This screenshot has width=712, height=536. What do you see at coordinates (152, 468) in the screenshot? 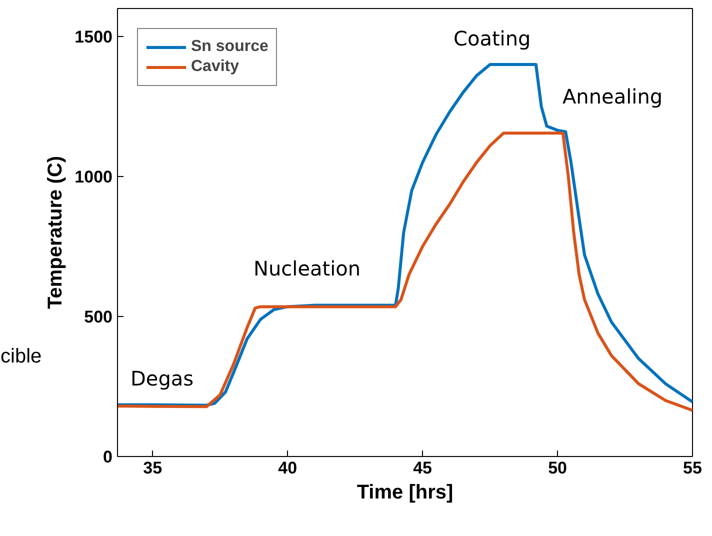
I see `x-tick-label: 35` at bounding box center [152, 468].